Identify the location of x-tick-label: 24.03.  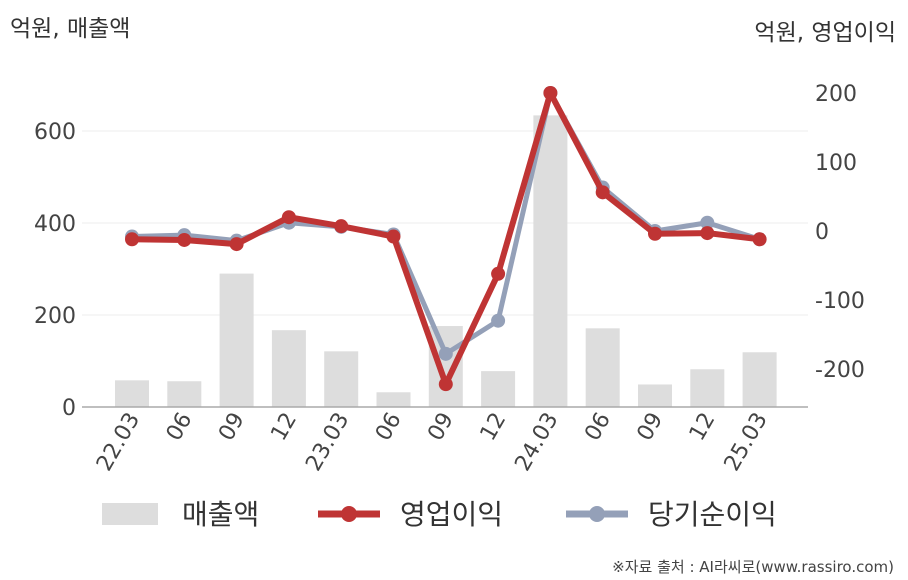
(536, 442).